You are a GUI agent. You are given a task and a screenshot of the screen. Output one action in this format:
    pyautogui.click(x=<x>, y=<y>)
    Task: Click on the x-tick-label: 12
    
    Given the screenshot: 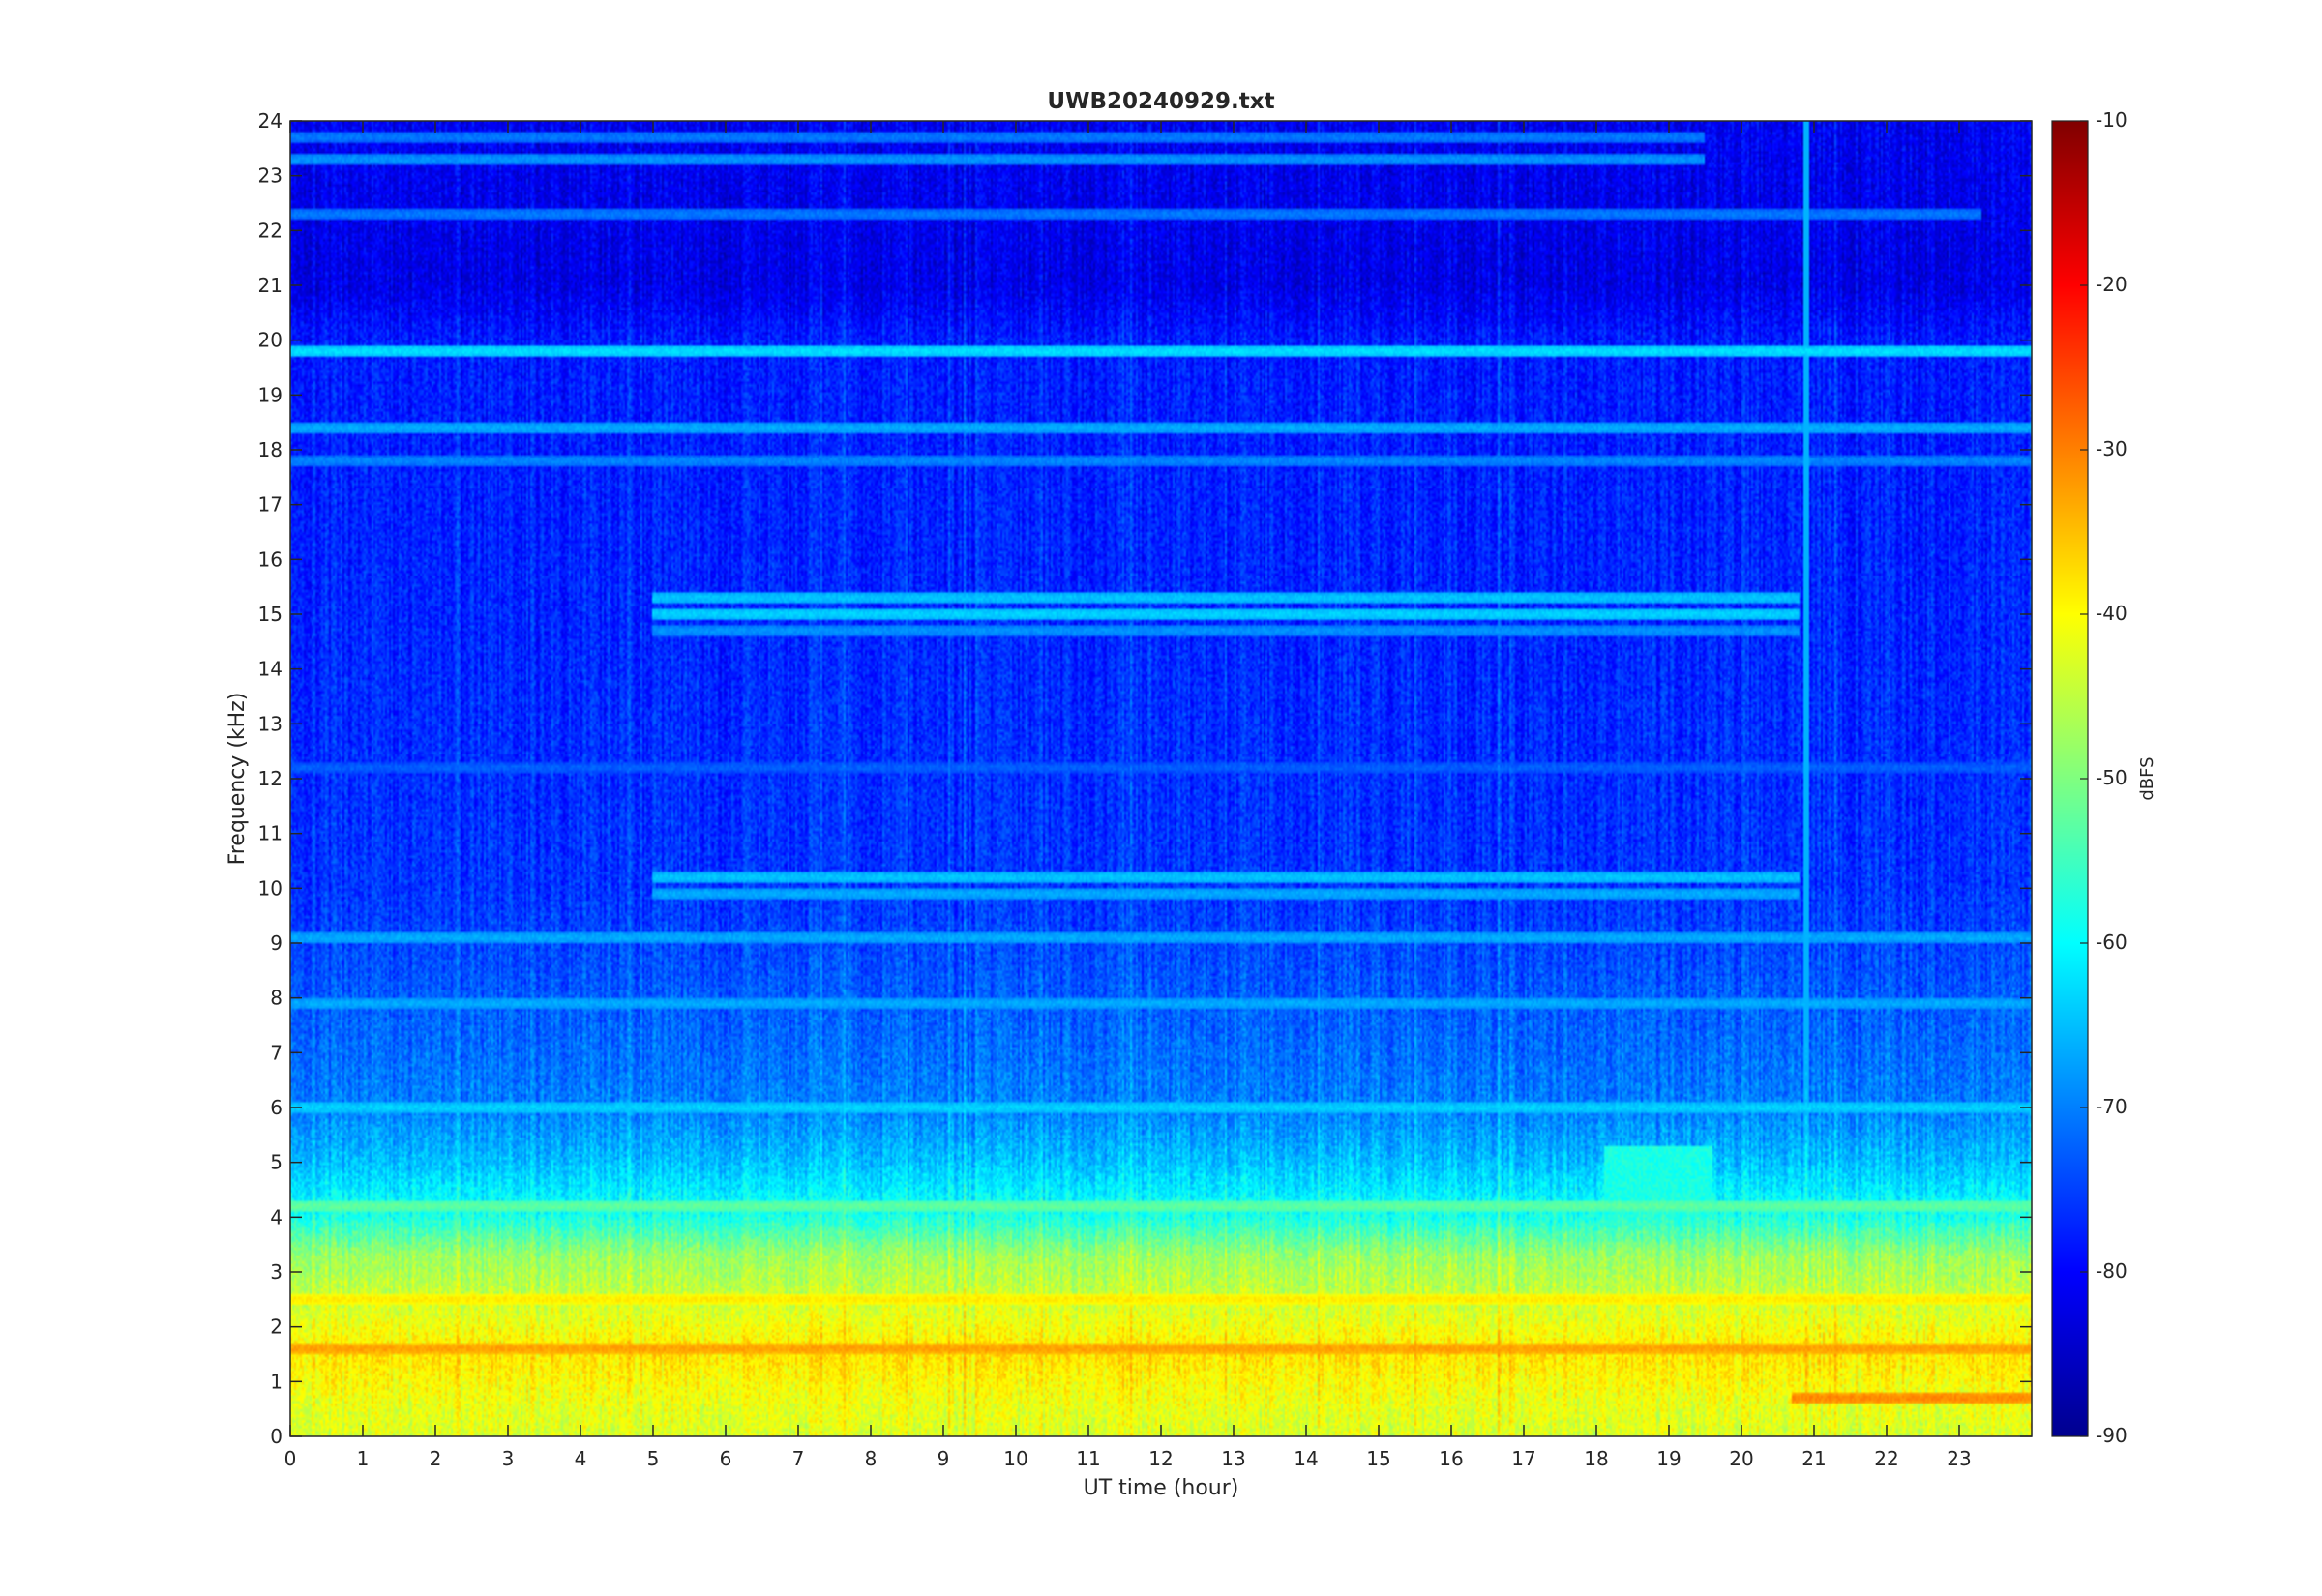 What is the action you would take?
    pyautogui.click(x=1160, y=1458)
    